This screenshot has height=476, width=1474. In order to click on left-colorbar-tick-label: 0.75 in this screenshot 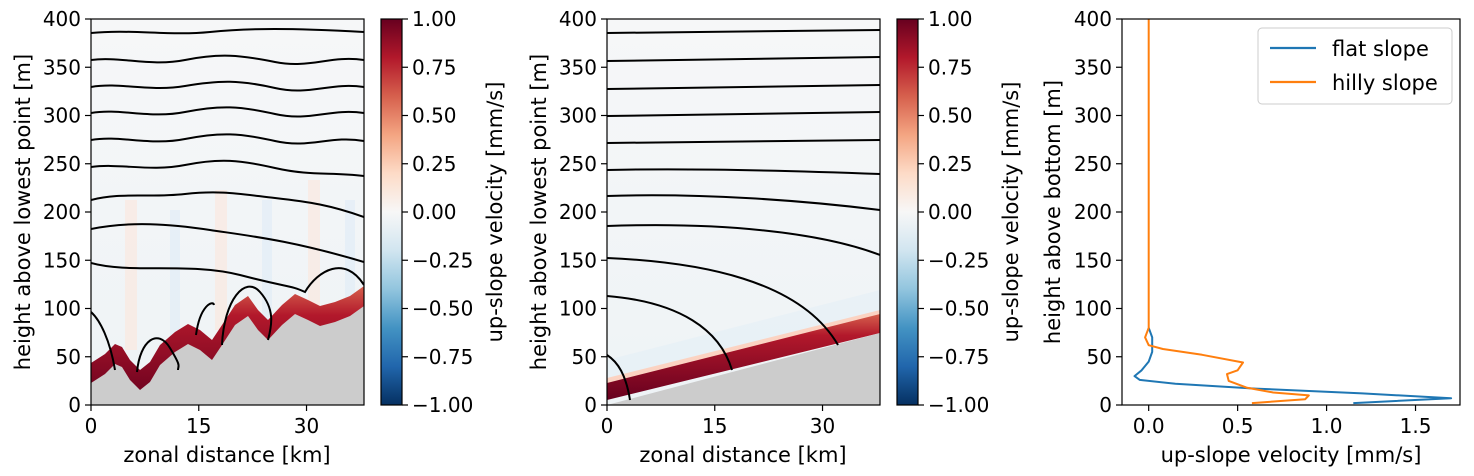, I will do `click(434, 67)`.